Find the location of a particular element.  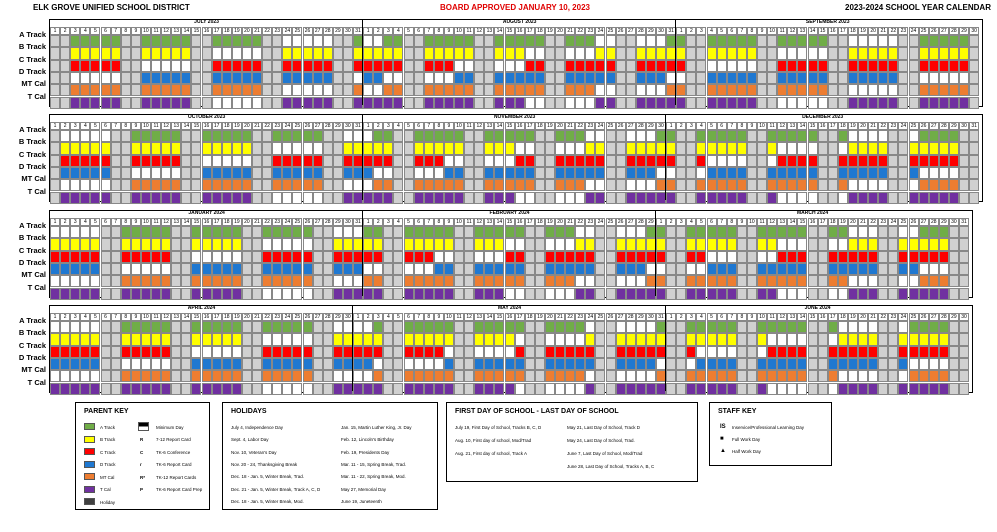

day-number: 6 is located at coordinates (105, 317).